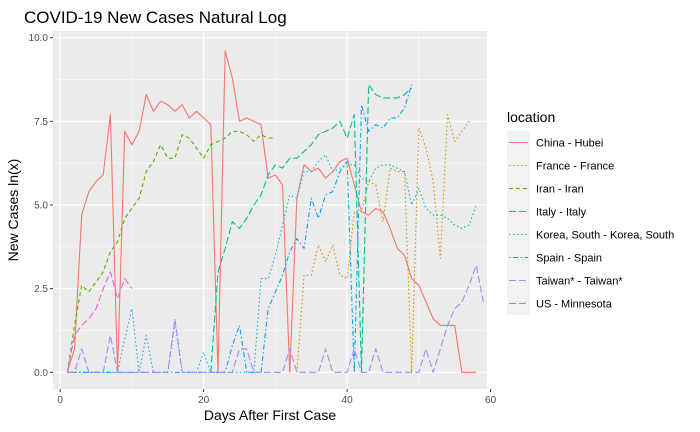 The width and height of the screenshot is (700, 432). What do you see at coordinates (575, 167) in the screenshot?
I see `legend-label: France - France` at bounding box center [575, 167].